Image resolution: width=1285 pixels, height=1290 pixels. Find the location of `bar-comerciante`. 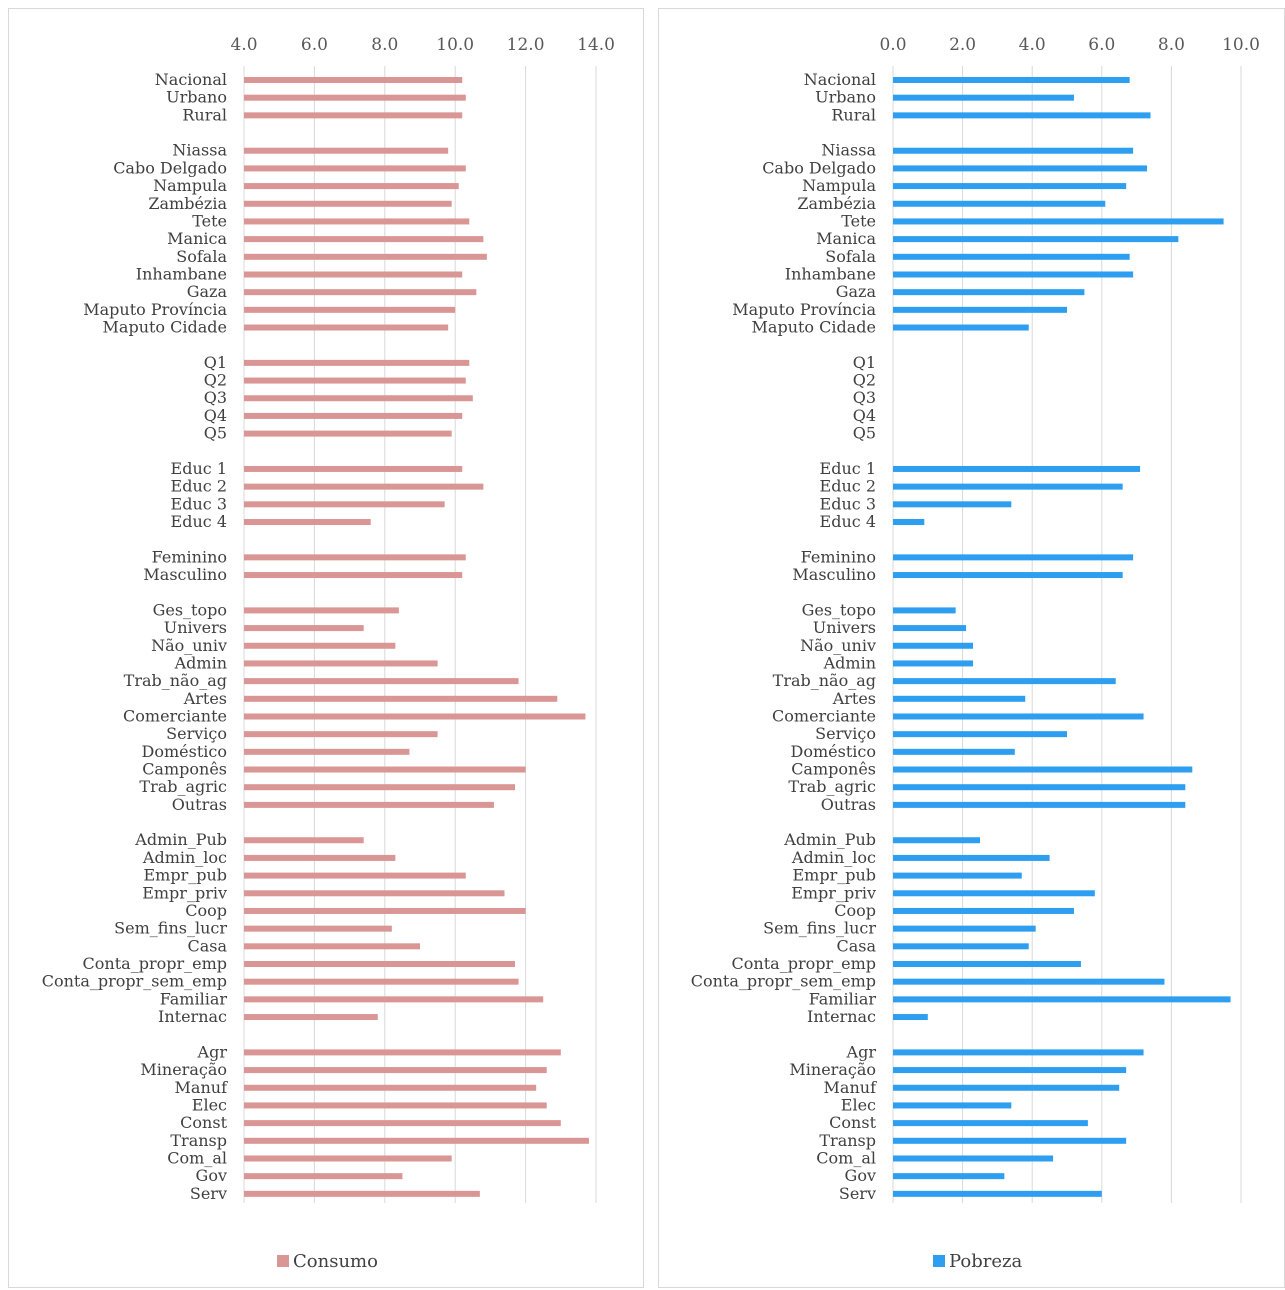

bar-comerciante is located at coordinates (415, 716).